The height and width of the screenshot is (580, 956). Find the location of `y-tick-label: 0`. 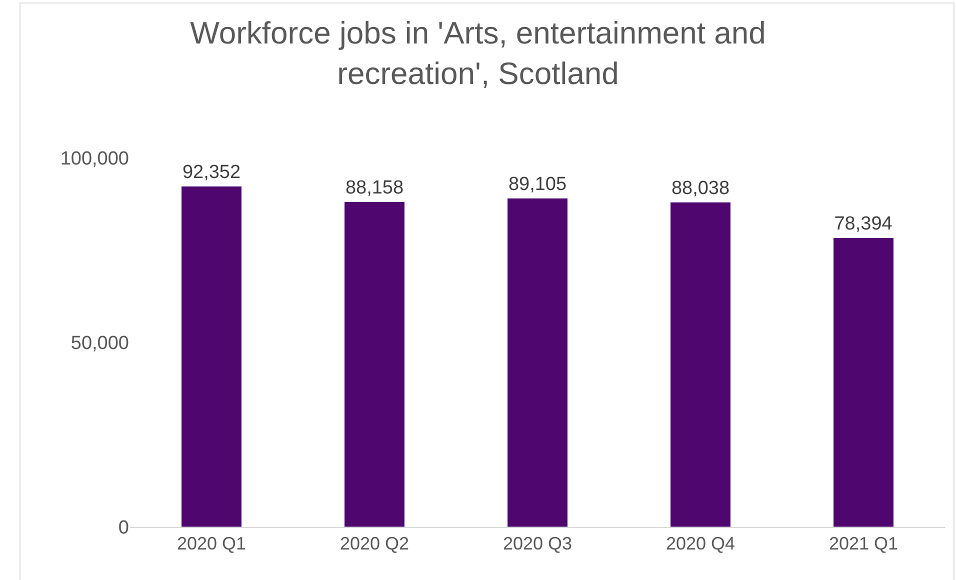

y-tick-label: 0 is located at coordinates (123, 528).